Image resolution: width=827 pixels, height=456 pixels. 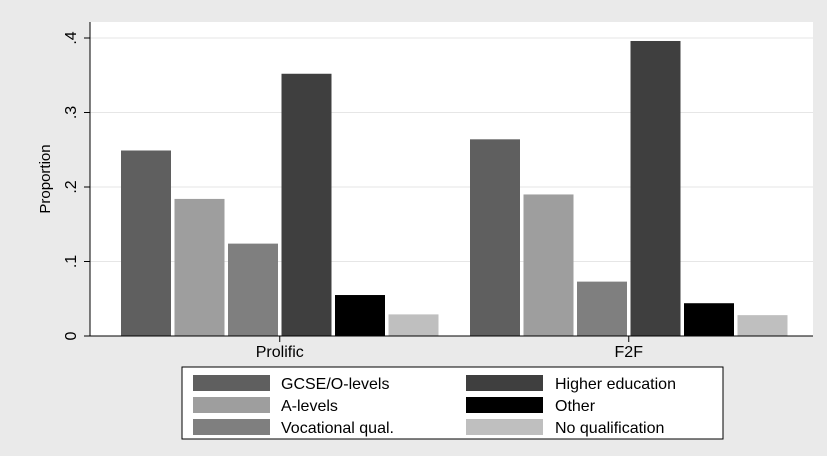 What do you see at coordinates (45, 178) in the screenshot?
I see `y-axis-title: Proportion` at bounding box center [45, 178].